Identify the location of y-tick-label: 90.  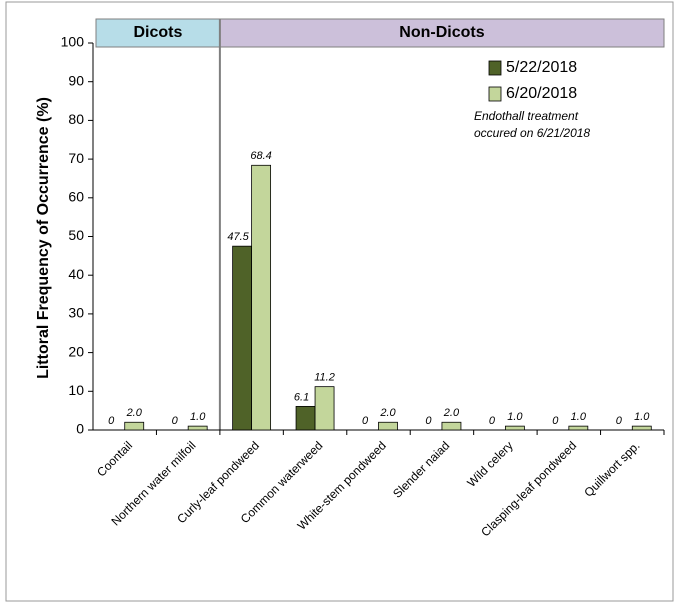
(76, 80).